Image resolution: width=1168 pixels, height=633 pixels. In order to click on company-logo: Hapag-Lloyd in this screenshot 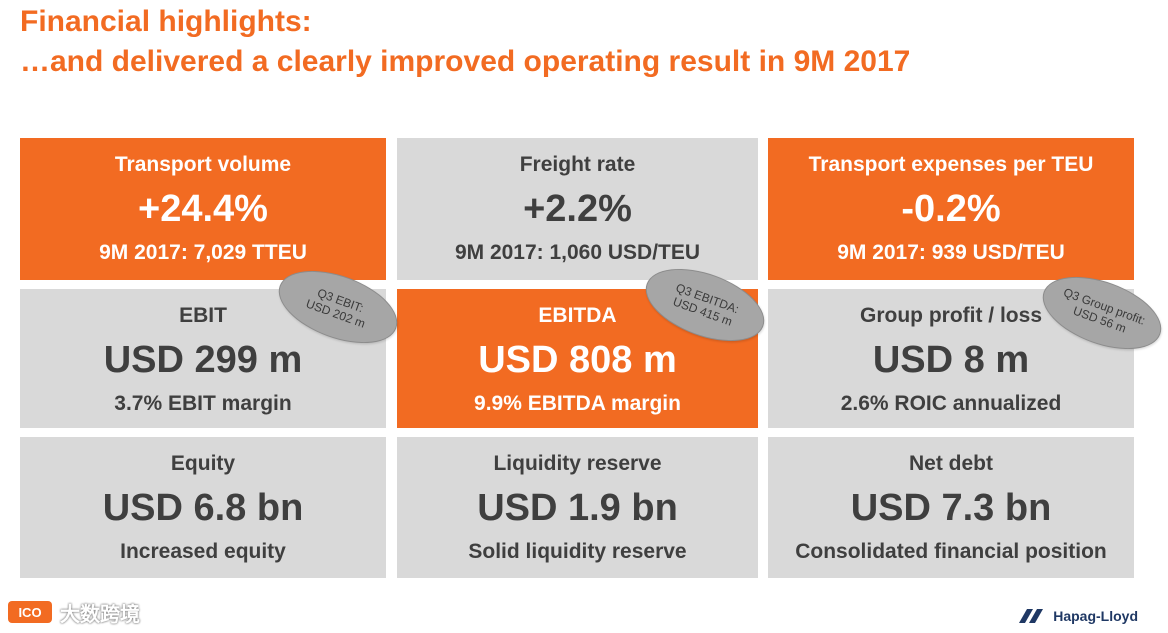, I will do `click(1077, 616)`.